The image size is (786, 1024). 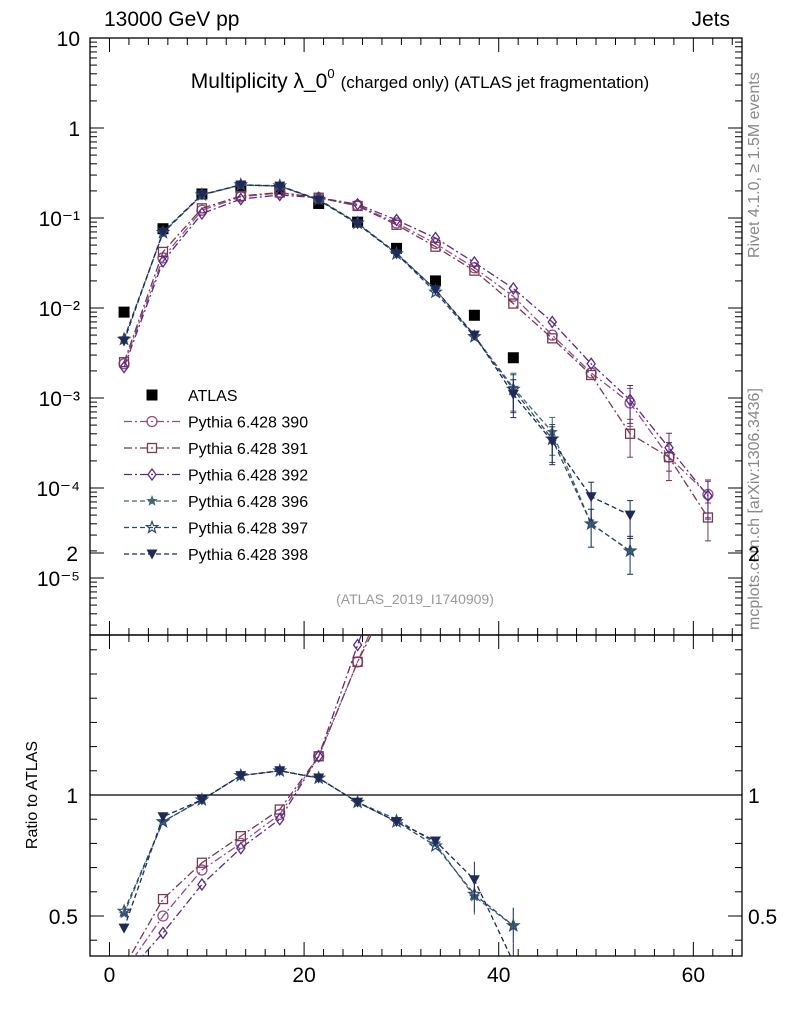 What do you see at coordinates (330, 73) in the screenshot?
I see `chart-title-sup: 0` at bounding box center [330, 73].